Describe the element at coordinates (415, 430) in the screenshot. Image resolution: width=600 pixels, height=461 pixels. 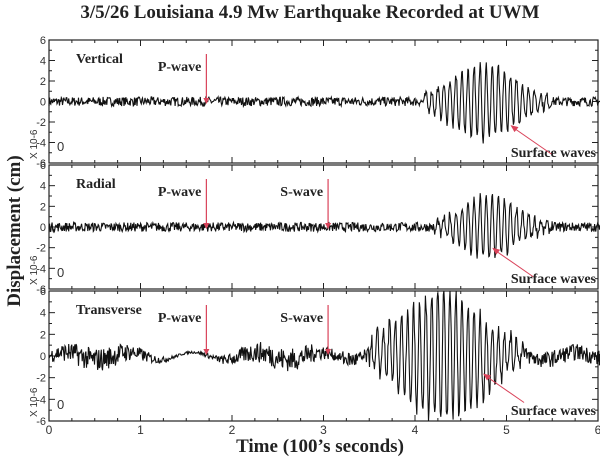
I see `x-tick-label: 4` at that location.